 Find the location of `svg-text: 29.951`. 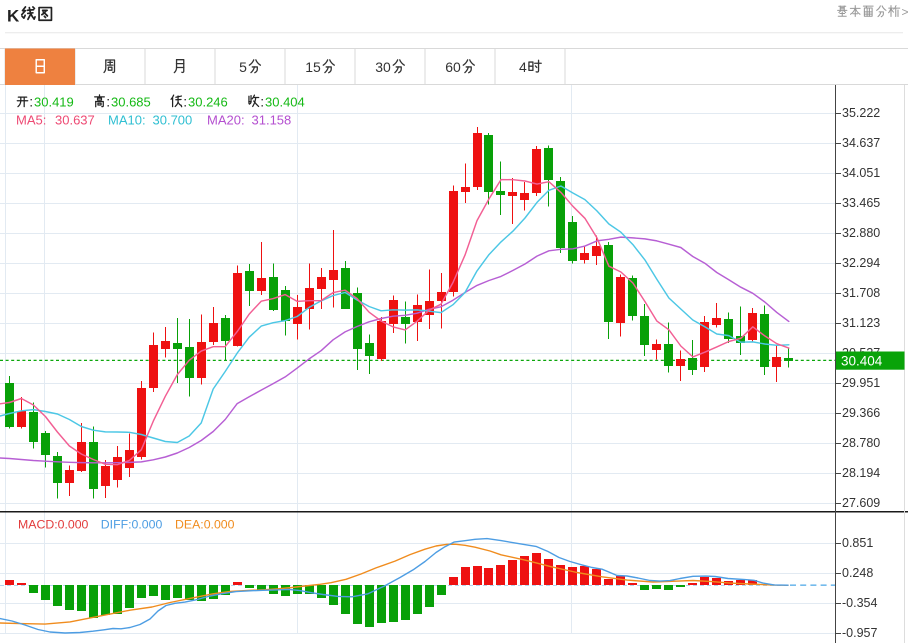

svg-text: 29.951 is located at coordinates (861, 383).